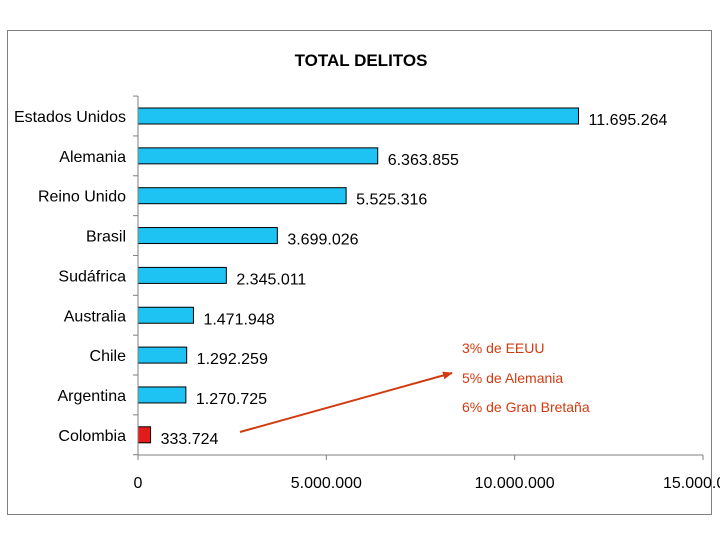 This screenshot has width=720, height=540. I want to click on category-label: Australia, so click(95, 316).